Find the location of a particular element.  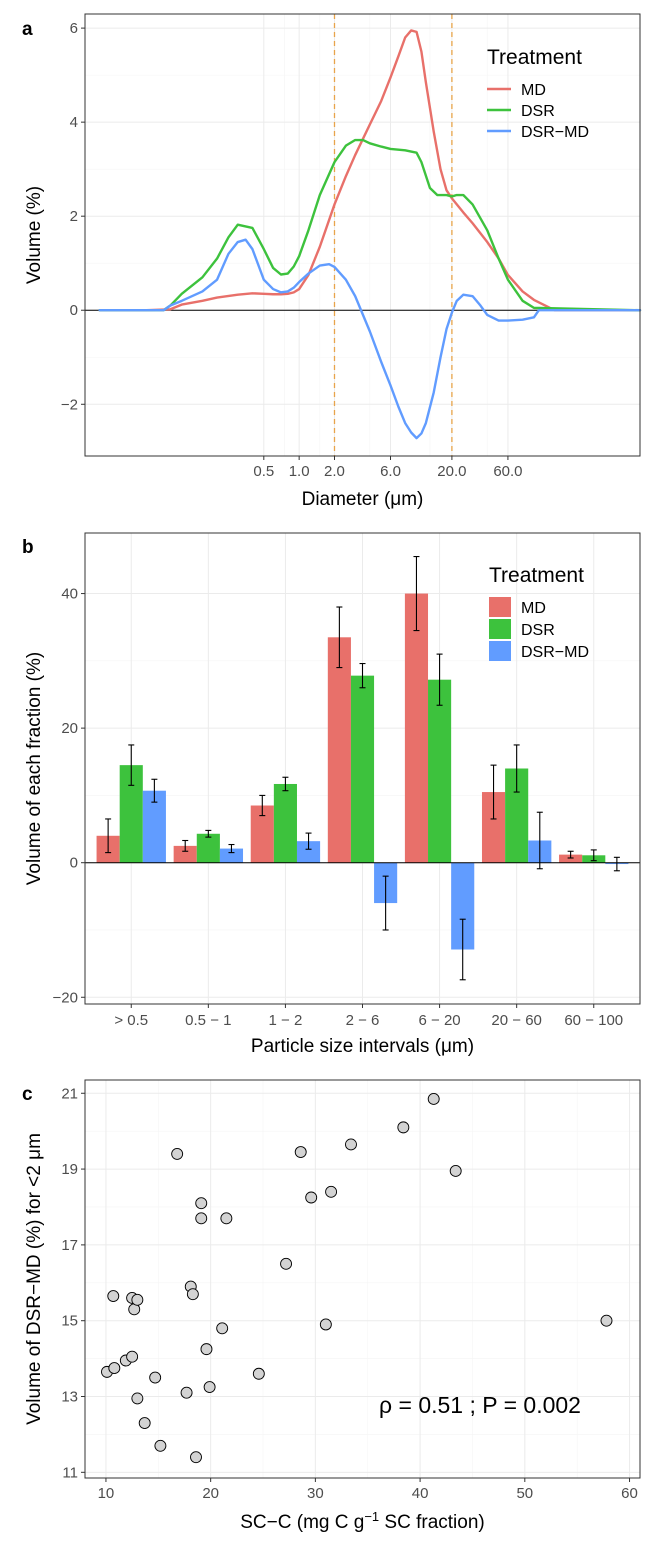

panel-c-x-tick-label: 20 is located at coordinates (210, 1493).